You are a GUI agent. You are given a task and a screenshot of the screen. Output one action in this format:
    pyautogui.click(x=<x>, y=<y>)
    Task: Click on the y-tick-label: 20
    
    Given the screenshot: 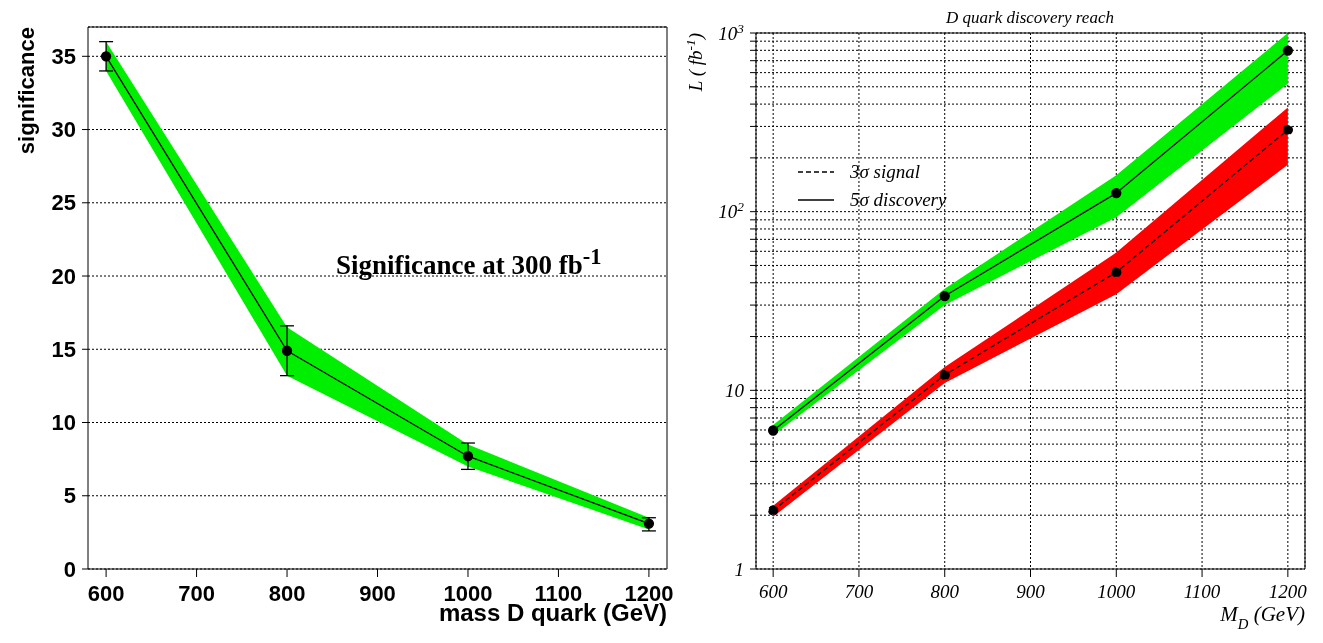 What is the action you would take?
    pyautogui.click(x=63, y=276)
    